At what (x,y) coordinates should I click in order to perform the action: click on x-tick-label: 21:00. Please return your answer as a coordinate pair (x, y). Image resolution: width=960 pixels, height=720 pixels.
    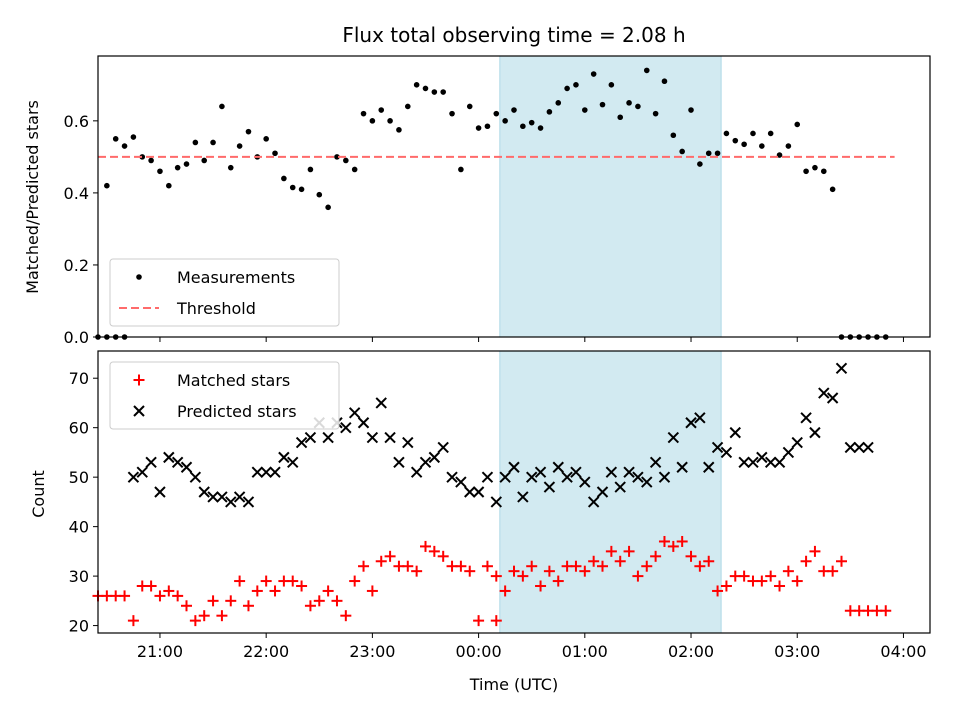
    Looking at the image, I should click on (160, 651).